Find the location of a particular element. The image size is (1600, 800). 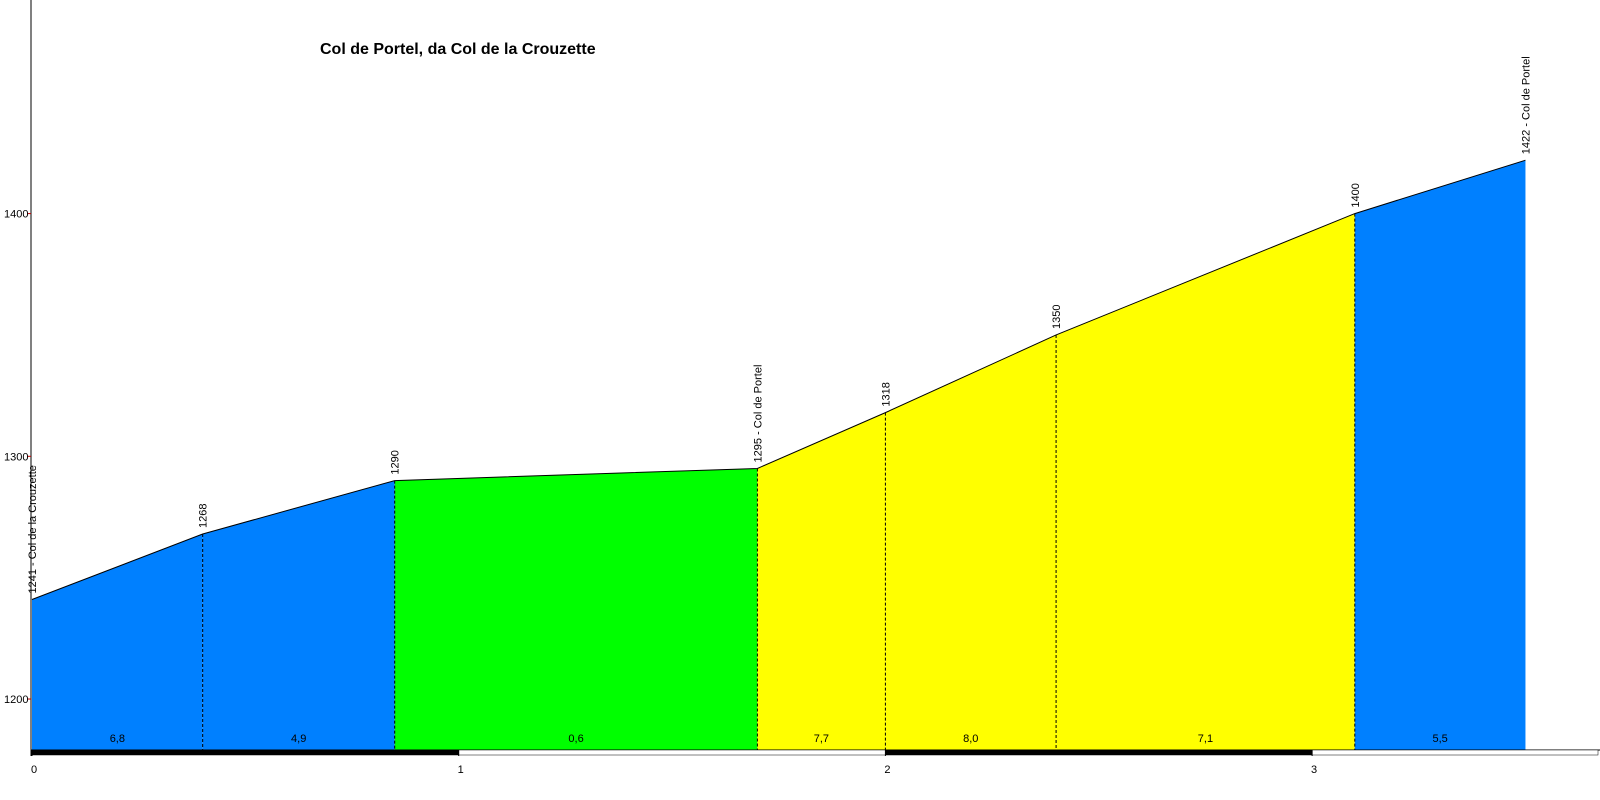

gradient-label: 5,5 is located at coordinates (1439, 739).